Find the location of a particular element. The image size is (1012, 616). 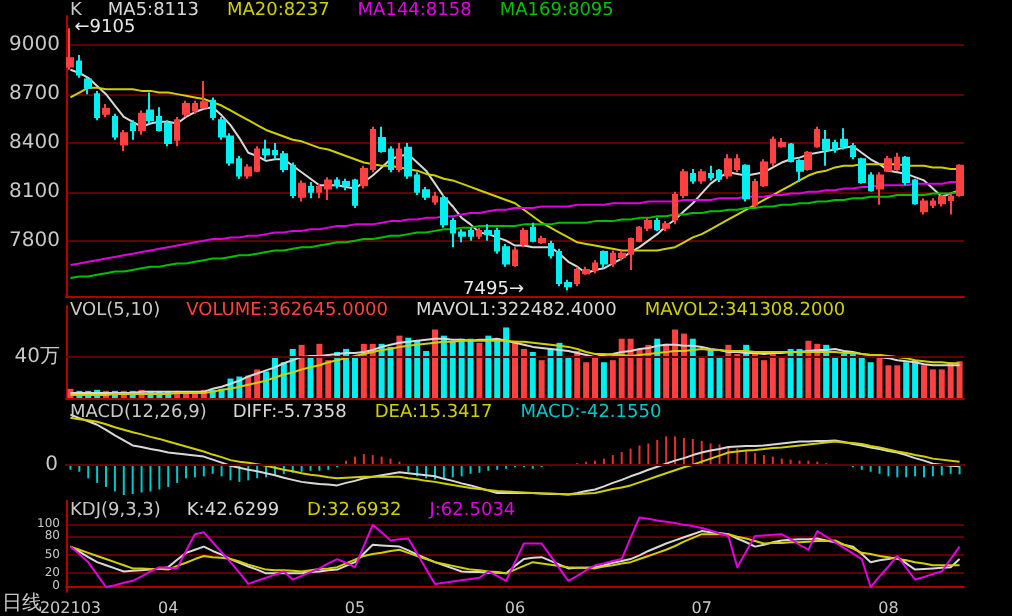

chart-title: VOL(5,10) is located at coordinates (115, 311).